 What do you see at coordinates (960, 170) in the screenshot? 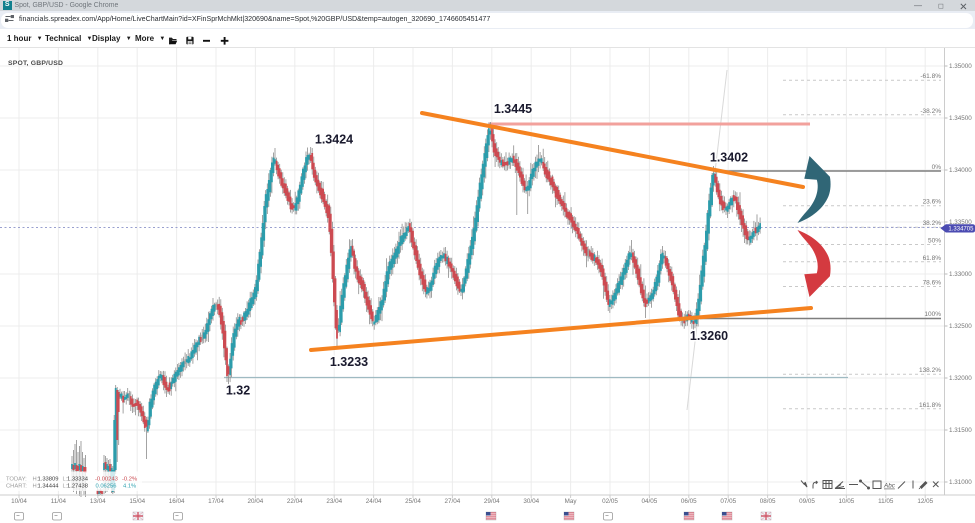
I see `svg-text: 1.34000` at bounding box center [960, 170].